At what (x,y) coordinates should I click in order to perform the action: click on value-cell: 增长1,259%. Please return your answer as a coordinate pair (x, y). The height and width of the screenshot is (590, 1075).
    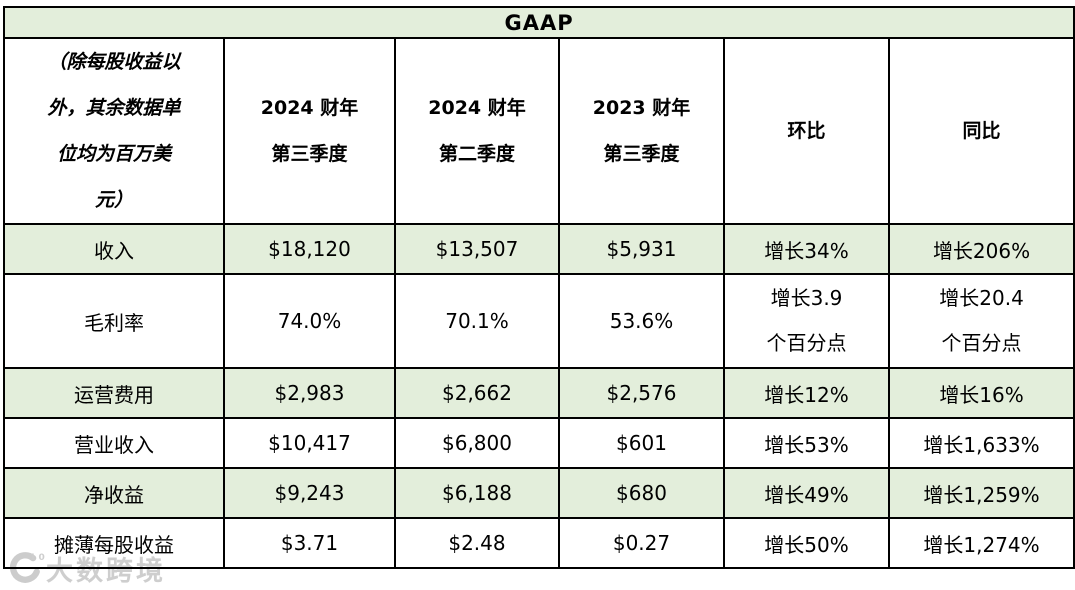
    Looking at the image, I should click on (981, 493).